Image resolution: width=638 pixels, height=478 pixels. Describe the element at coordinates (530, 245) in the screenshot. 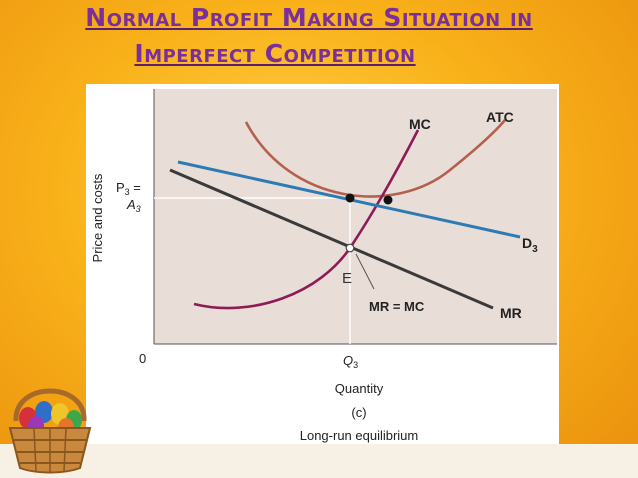

I see `demand-label: D3` at that location.